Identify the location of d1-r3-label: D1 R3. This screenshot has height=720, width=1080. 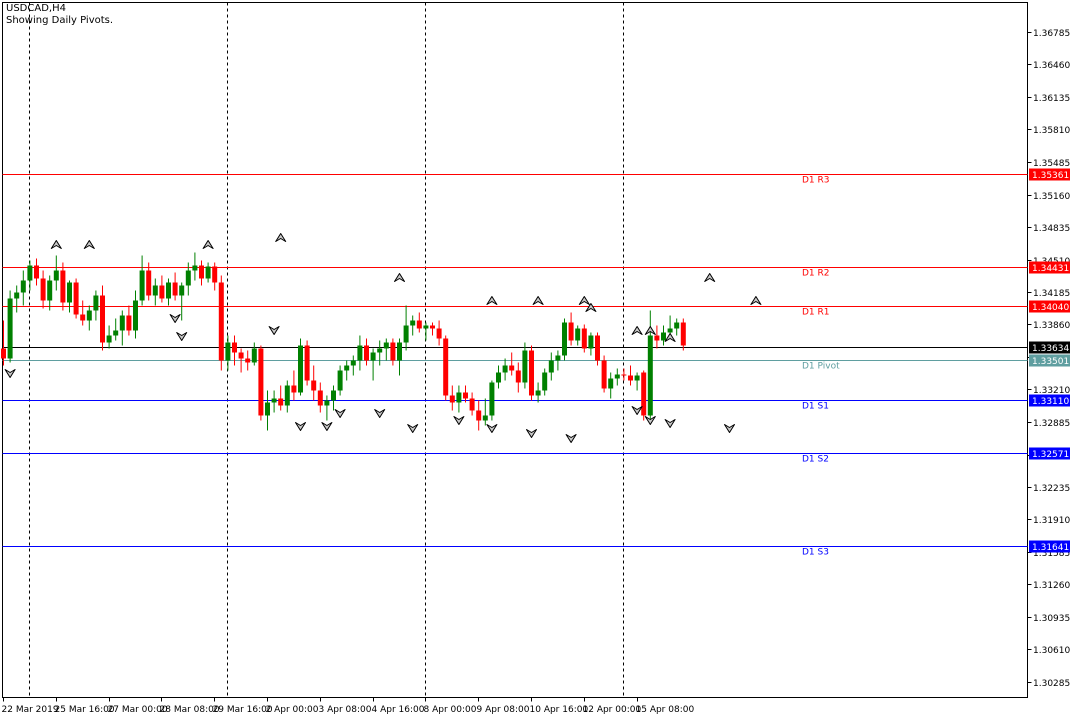
(816, 181).